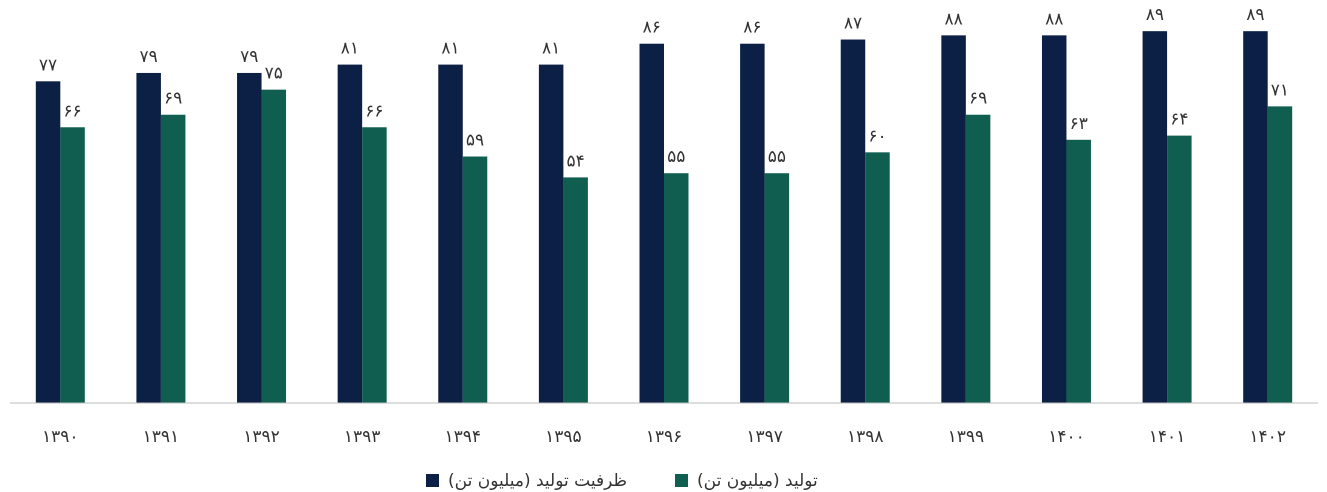 The height and width of the screenshot is (492, 1327). What do you see at coordinates (161, 437) in the screenshot?
I see `x-tick-label: ۱۳۹۱` at bounding box center [161, 437].